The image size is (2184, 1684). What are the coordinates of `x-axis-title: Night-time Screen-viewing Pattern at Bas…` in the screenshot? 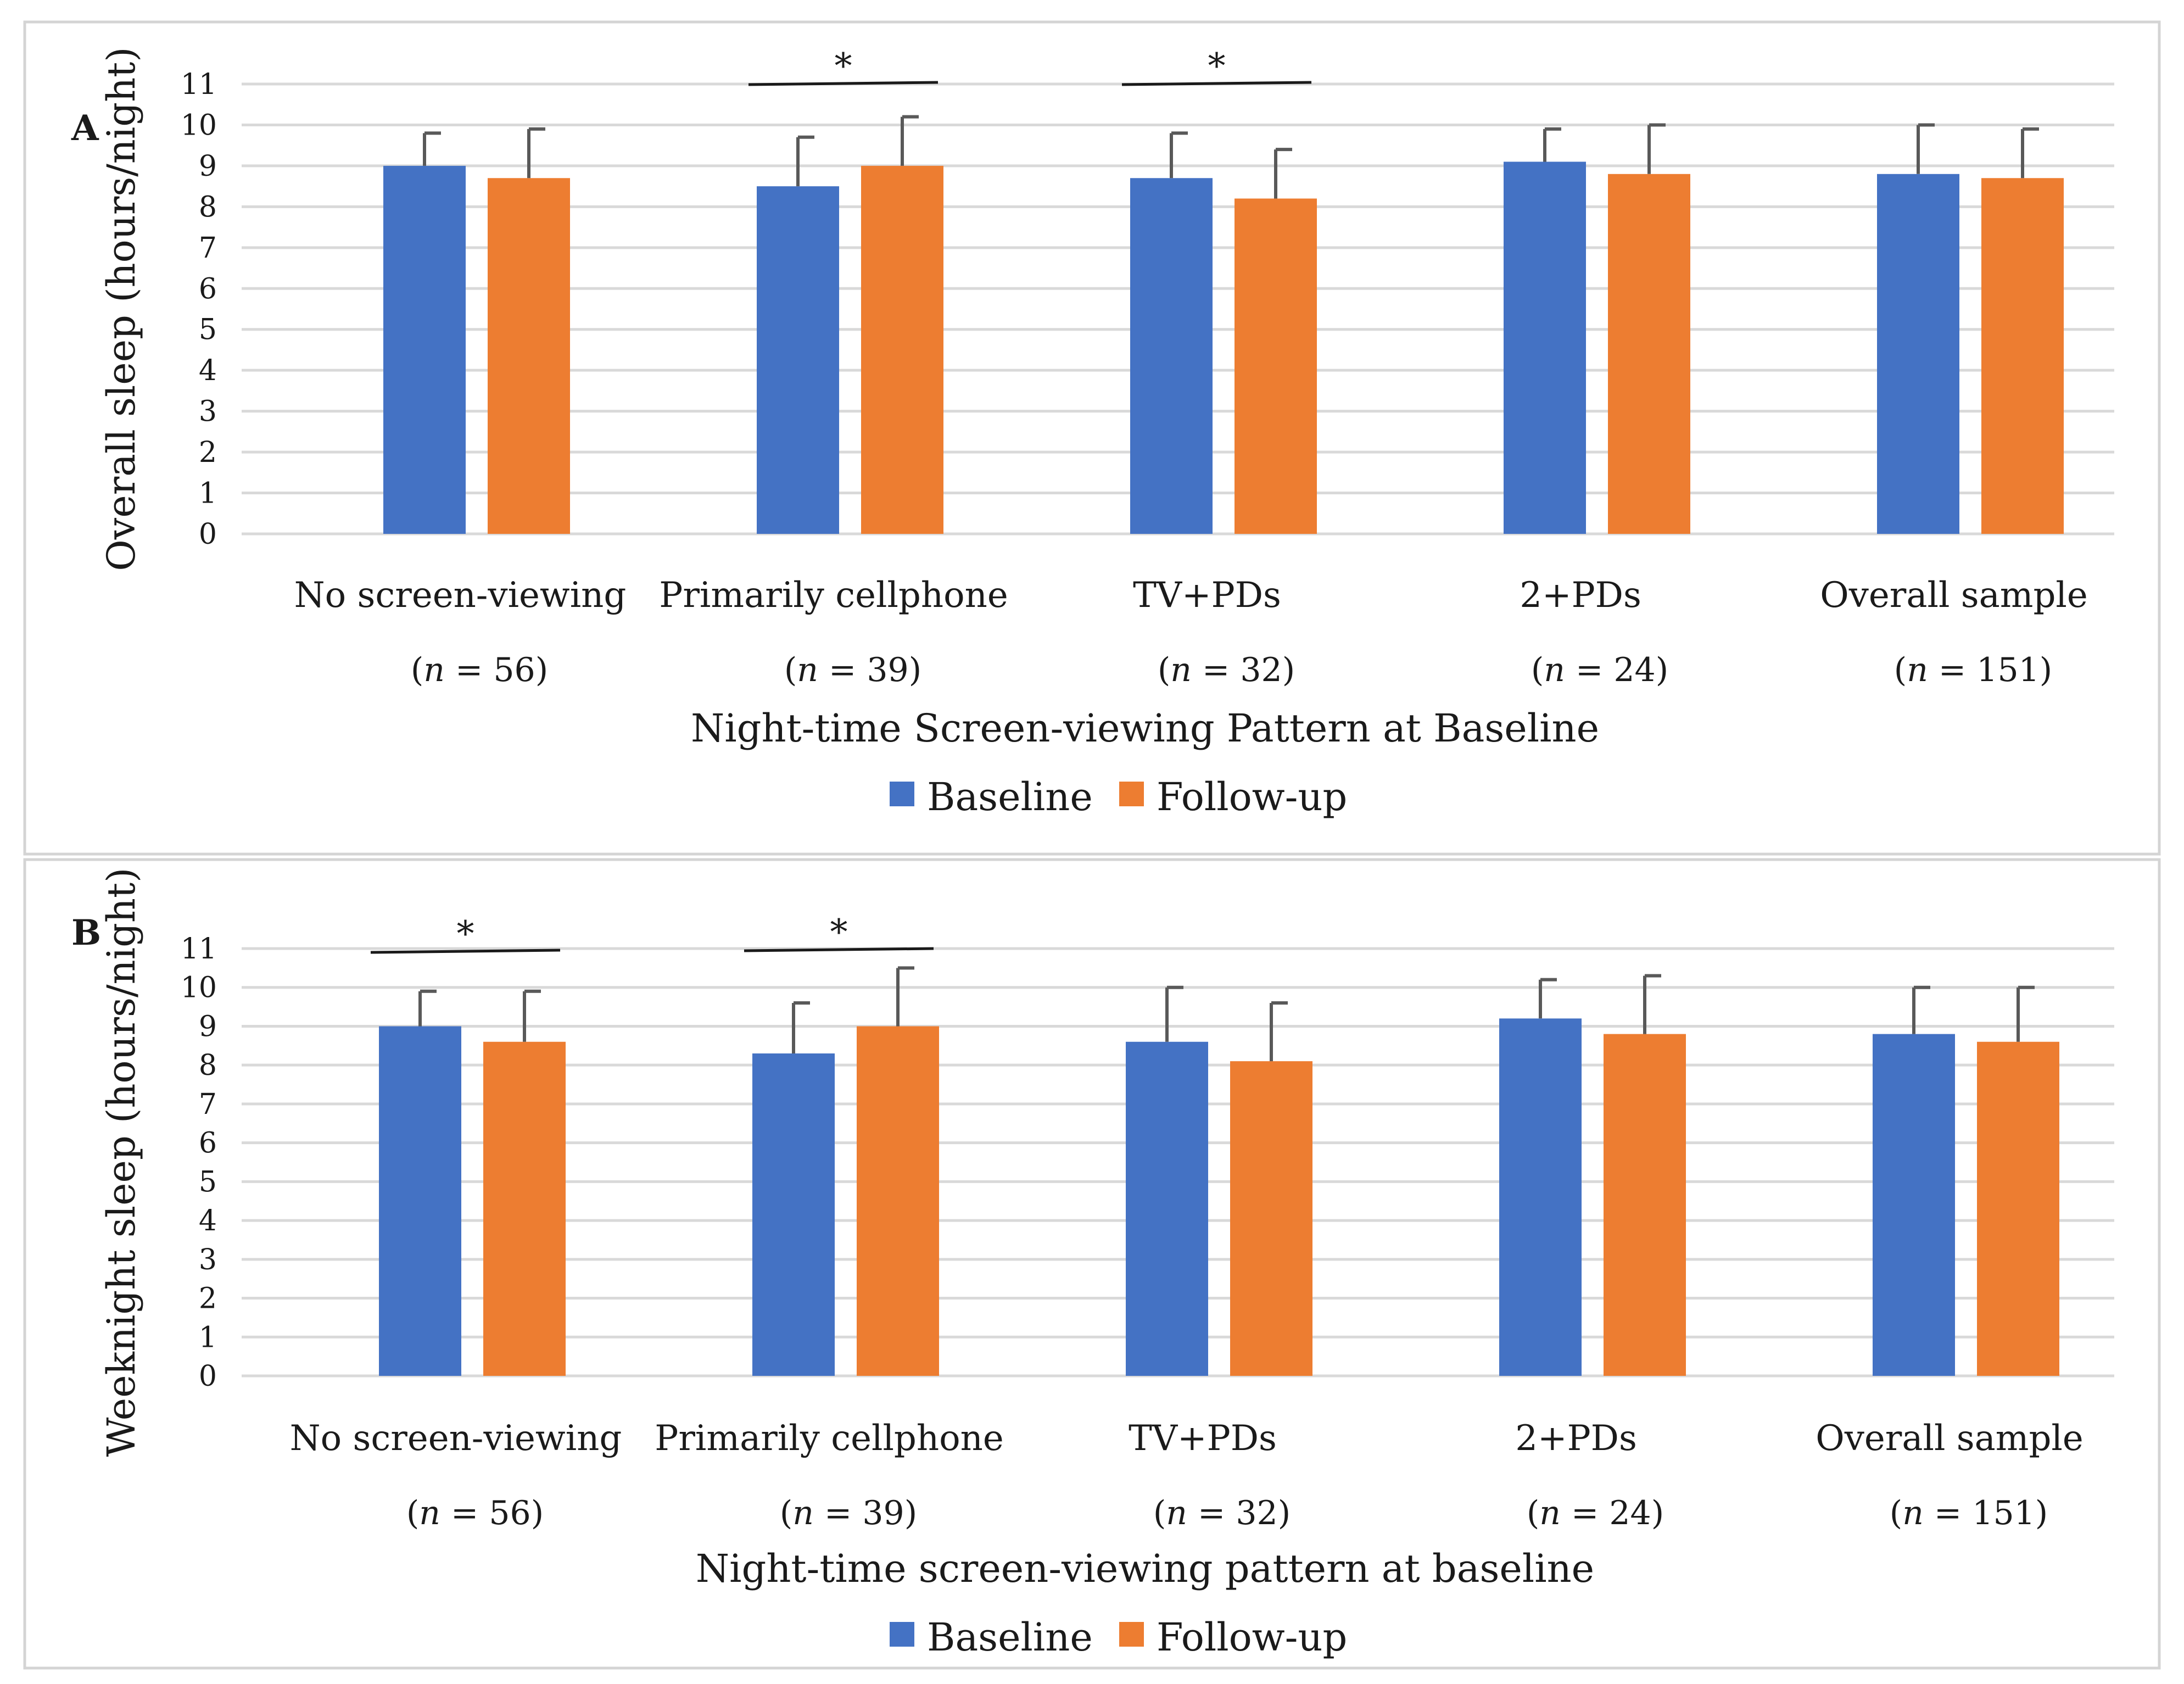 It's located at (1145, 728).